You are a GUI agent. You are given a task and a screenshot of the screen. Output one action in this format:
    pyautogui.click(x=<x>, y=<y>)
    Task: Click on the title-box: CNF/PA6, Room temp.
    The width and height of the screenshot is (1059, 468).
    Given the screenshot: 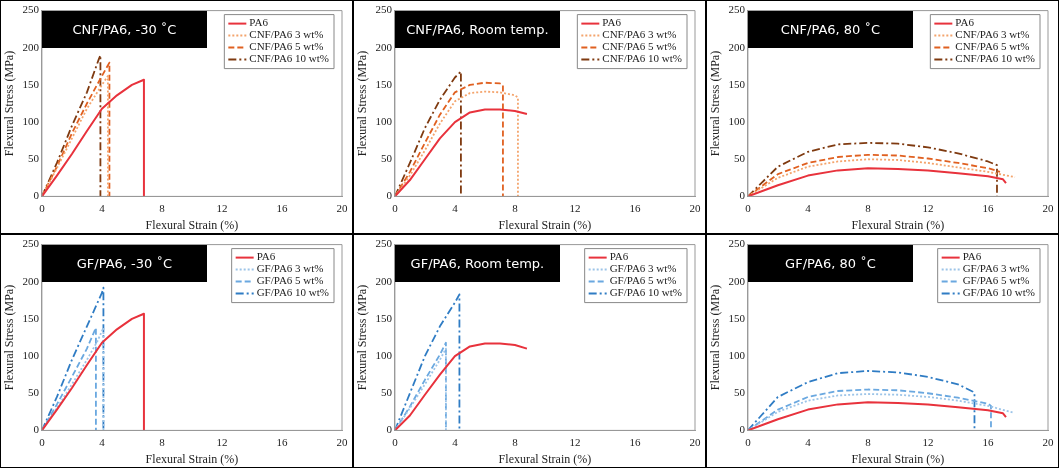 What is the action you would take?
    pyautogui.click(x=477, y=29)
    